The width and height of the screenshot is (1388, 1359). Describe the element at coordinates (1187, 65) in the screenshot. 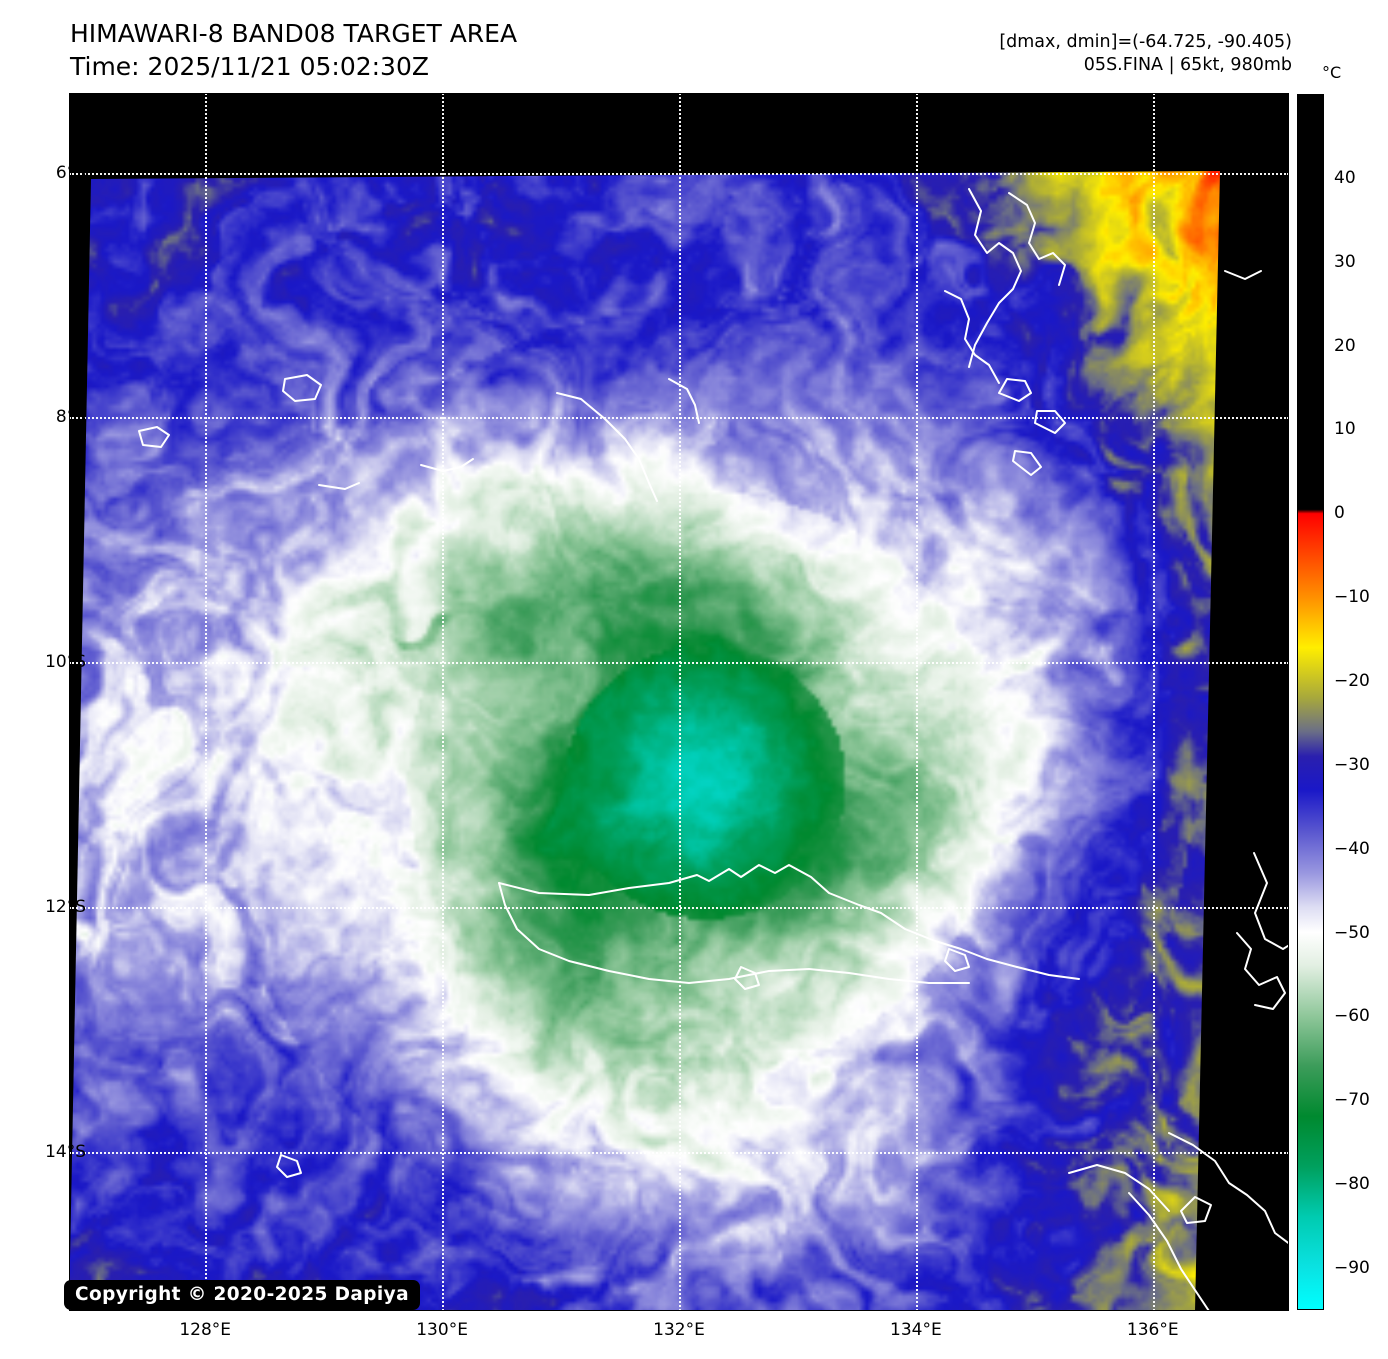

I see `storm-info-label: 05S.FINA | 65kt, 980mb` at that location.